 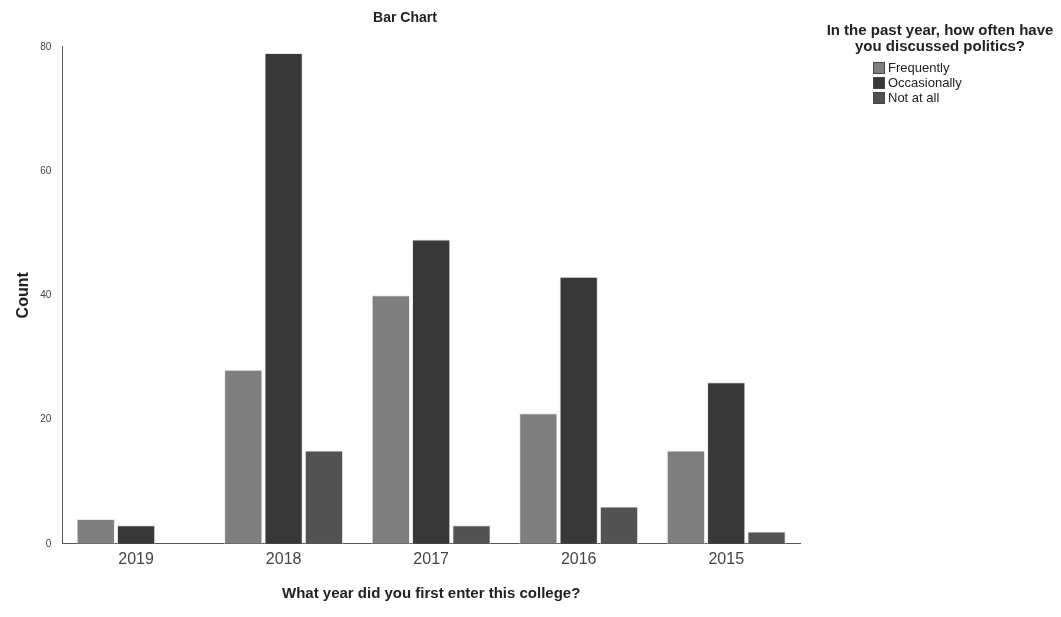 What do you see at coordinates (48, 543) in the screenshot?
I see `y-tick-label: 0` at bounding box center [48, 543].